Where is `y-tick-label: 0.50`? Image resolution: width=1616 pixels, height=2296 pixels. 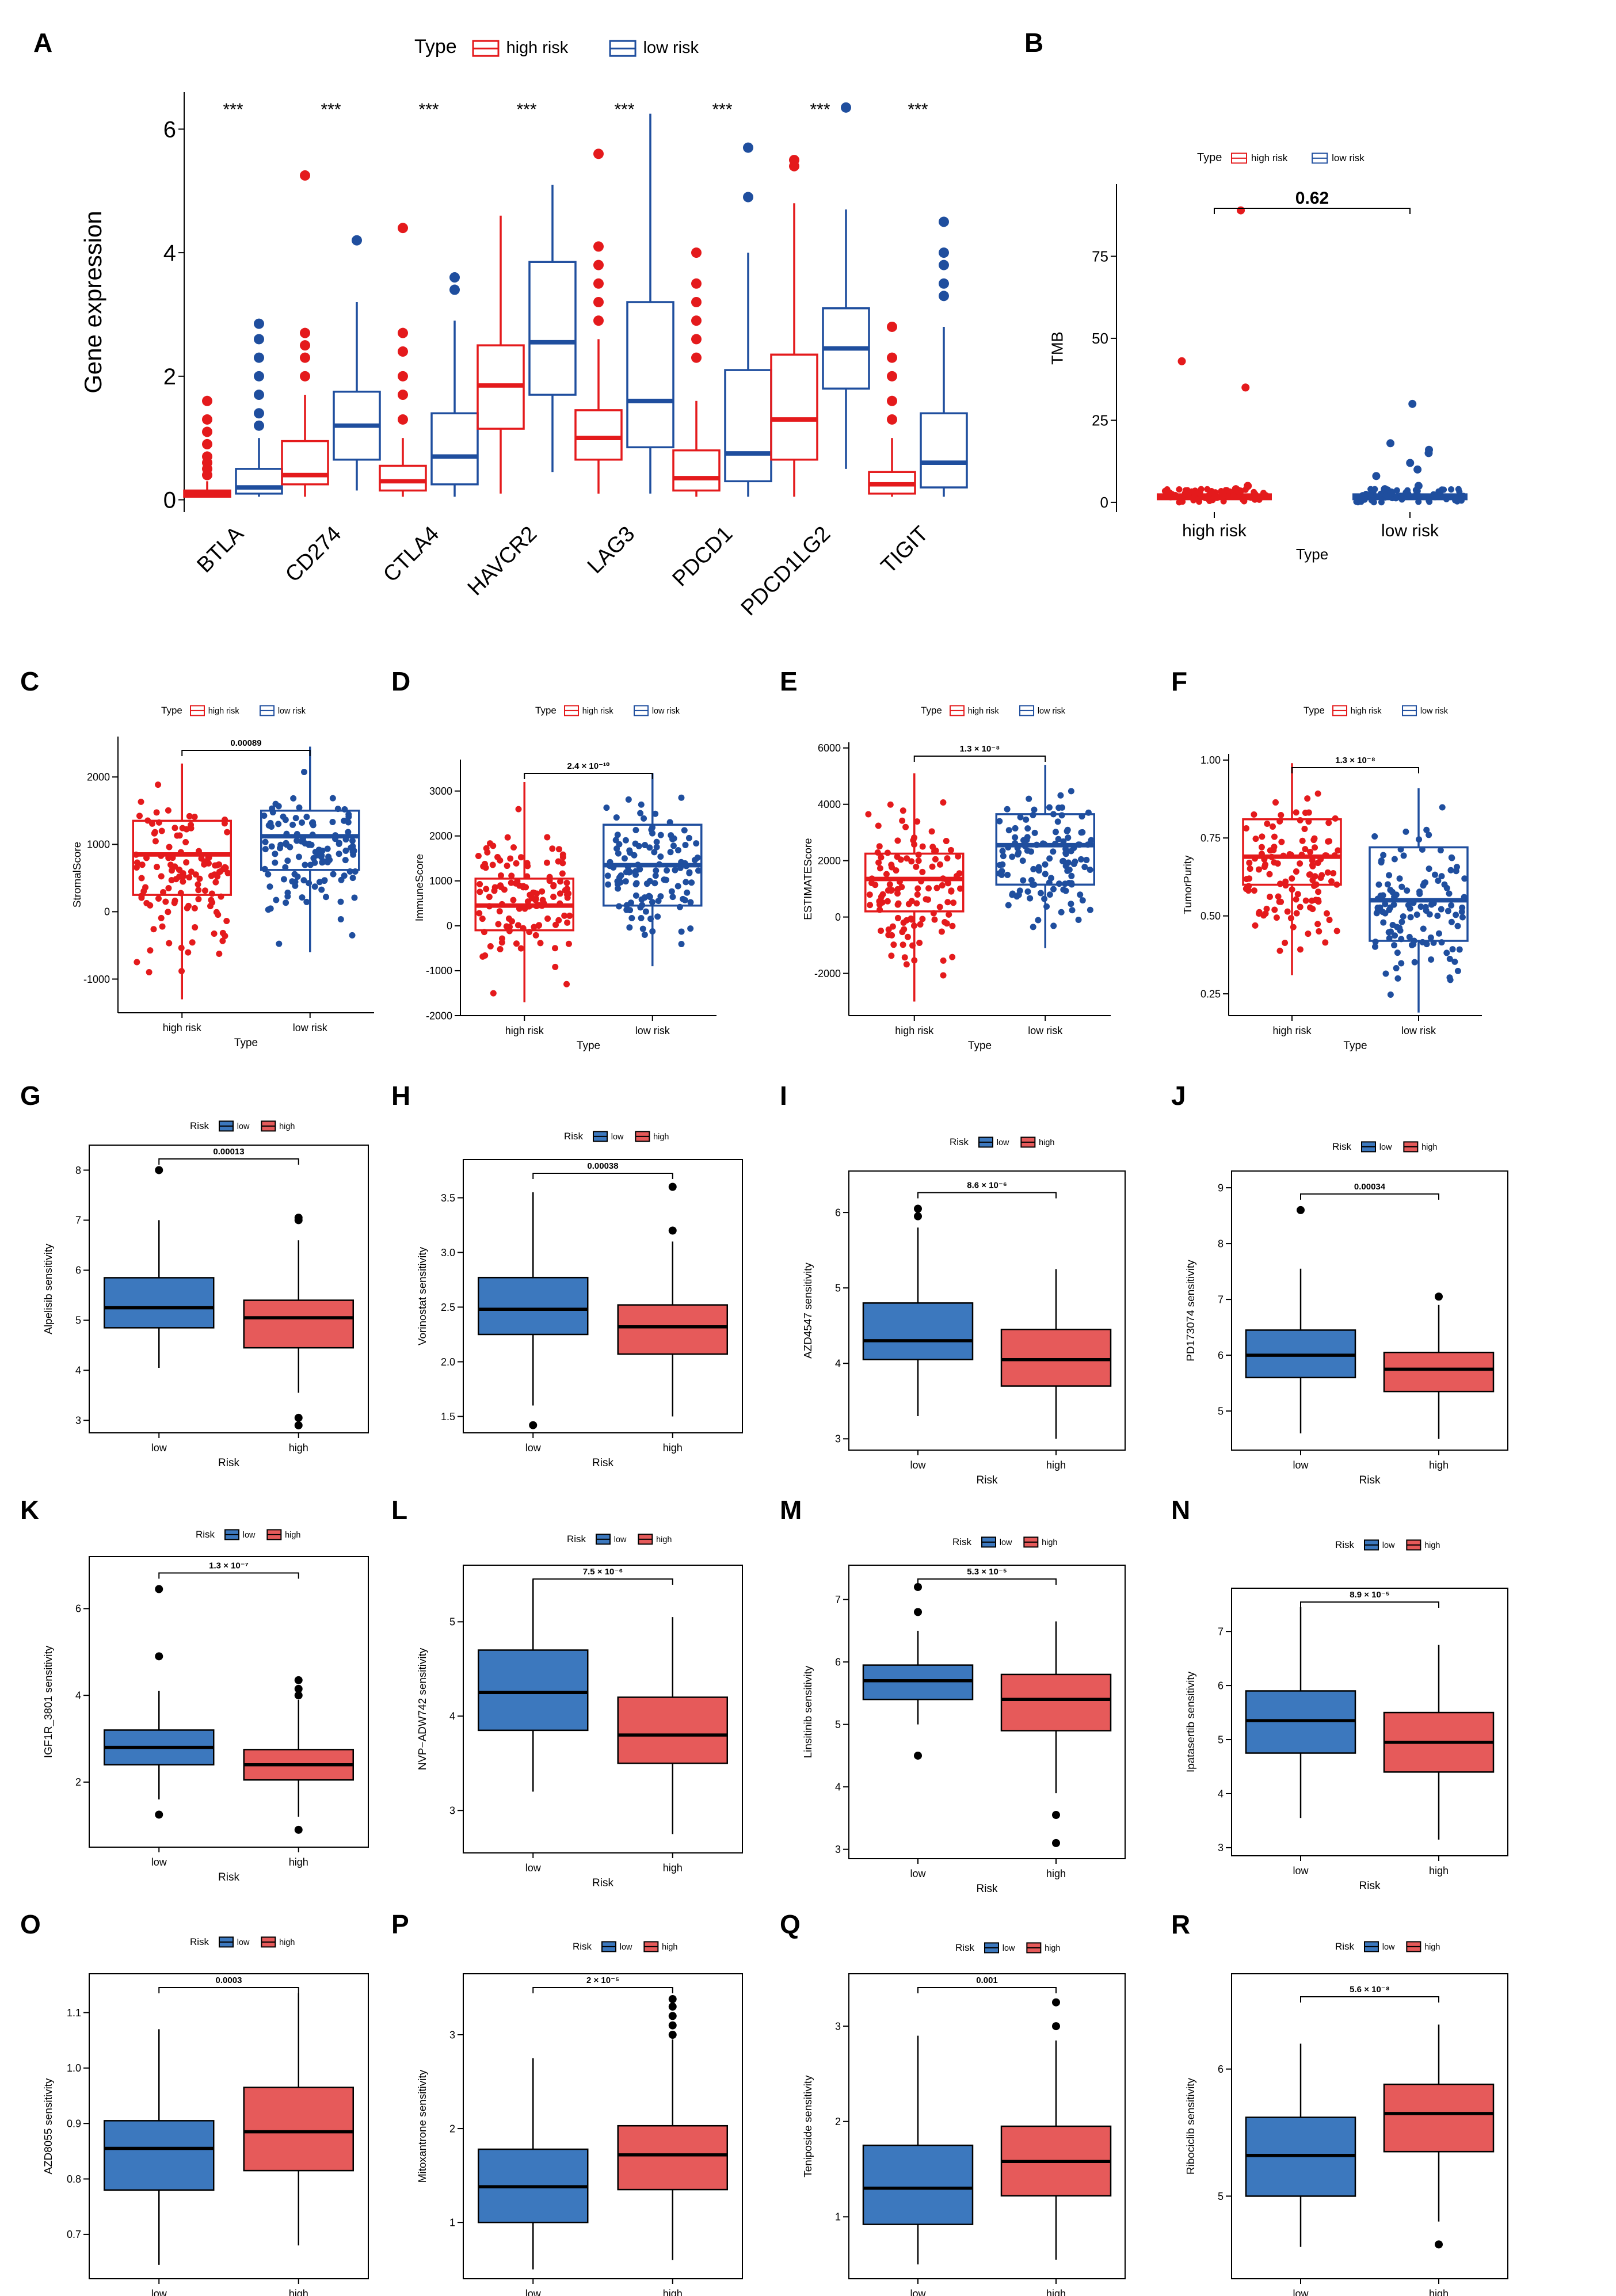
y-tick-label: 0.50 is located at coordinates (1210, 916).